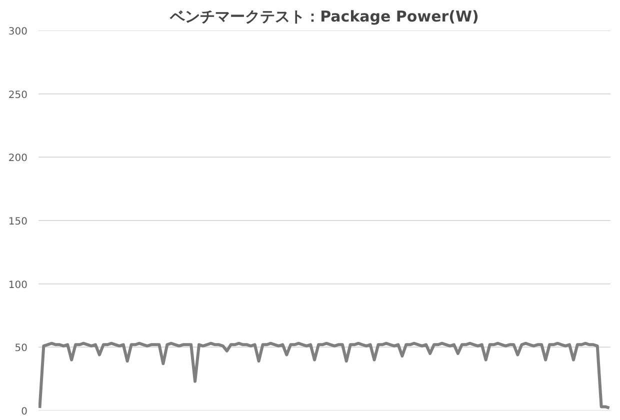  I want to click on y-tick-label: 150, so click(18, 222).